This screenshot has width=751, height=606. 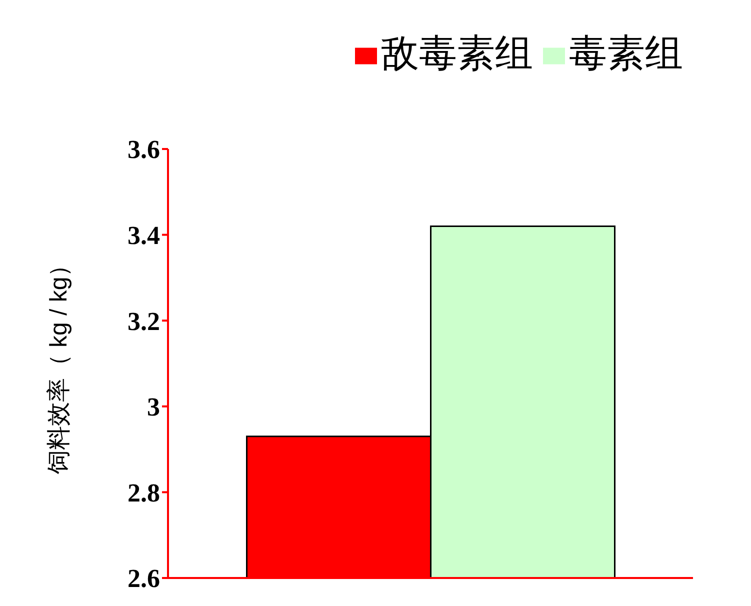 What do you see at coordinates (59, 364) in the screenshot?
I see `y-axis-title: 饲料效率（ kg / kg）` at bounding box center [59, 364].